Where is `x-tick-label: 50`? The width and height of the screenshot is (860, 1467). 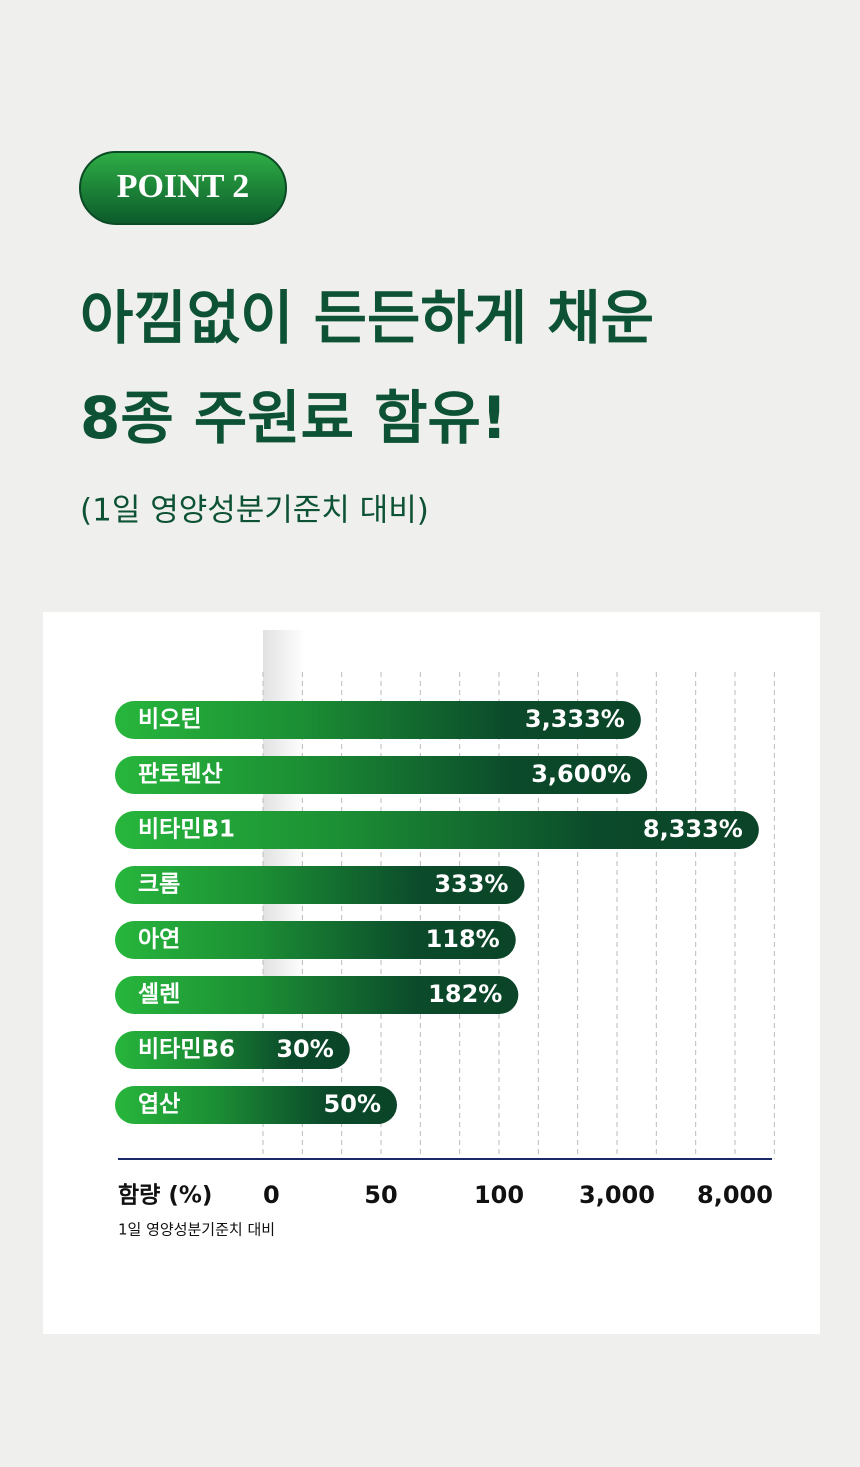 x-tick-label: 50 is located at coordinates (380, 1195).